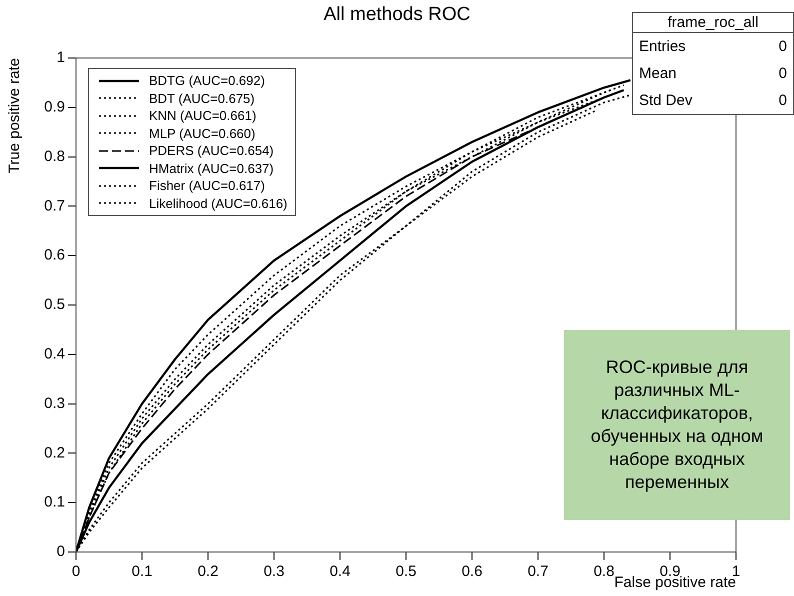 The width and height of the screenshot is (794, 596). I want to click on y-tick-label: 0.1, so click(54, 502).